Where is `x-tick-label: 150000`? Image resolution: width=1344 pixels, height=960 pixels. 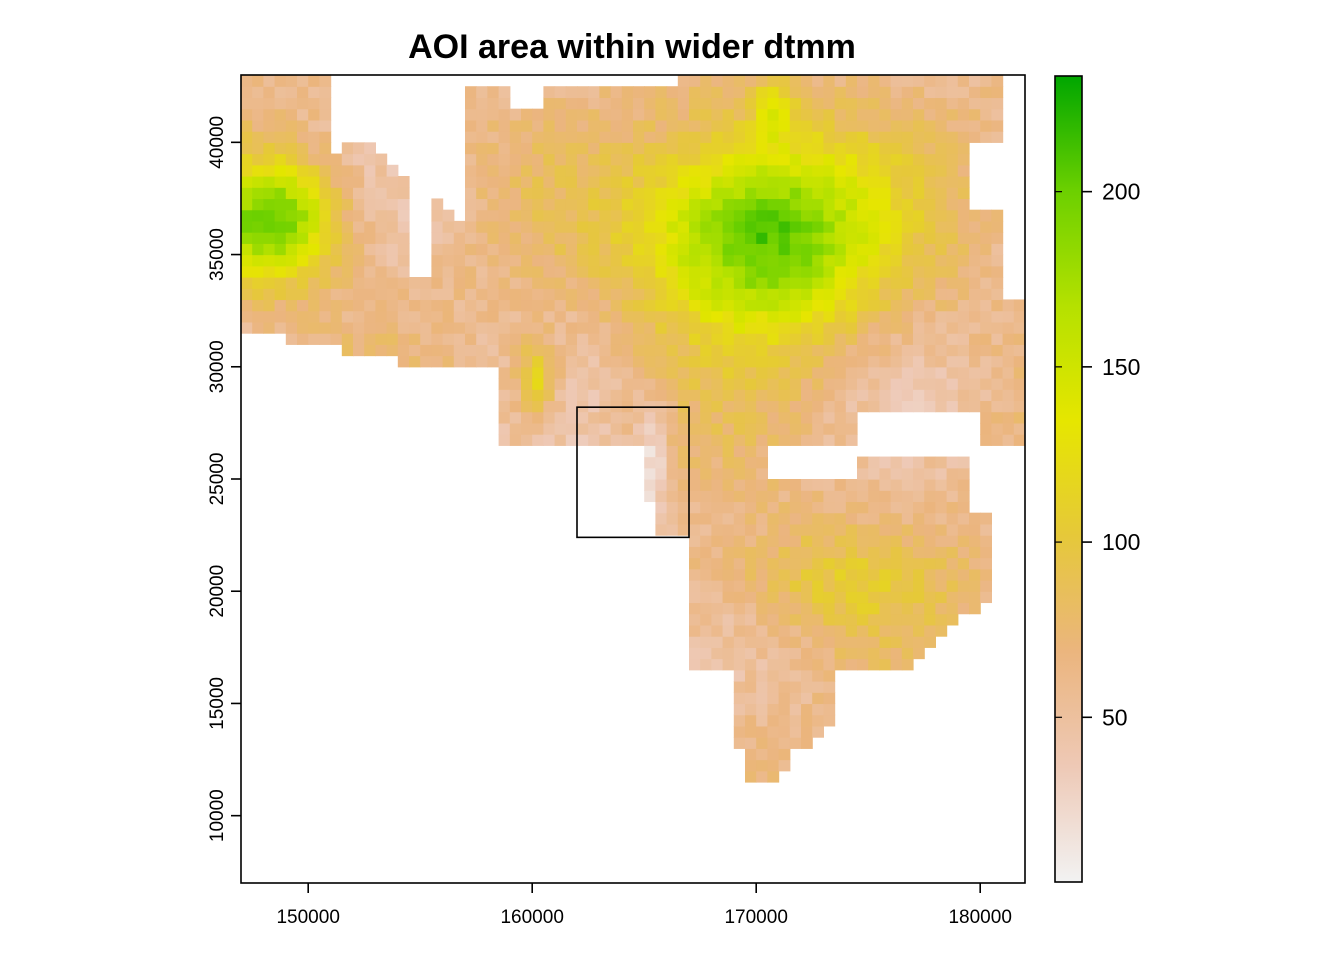
x-tick-label: 150000 is located at coordinates (307, 917).